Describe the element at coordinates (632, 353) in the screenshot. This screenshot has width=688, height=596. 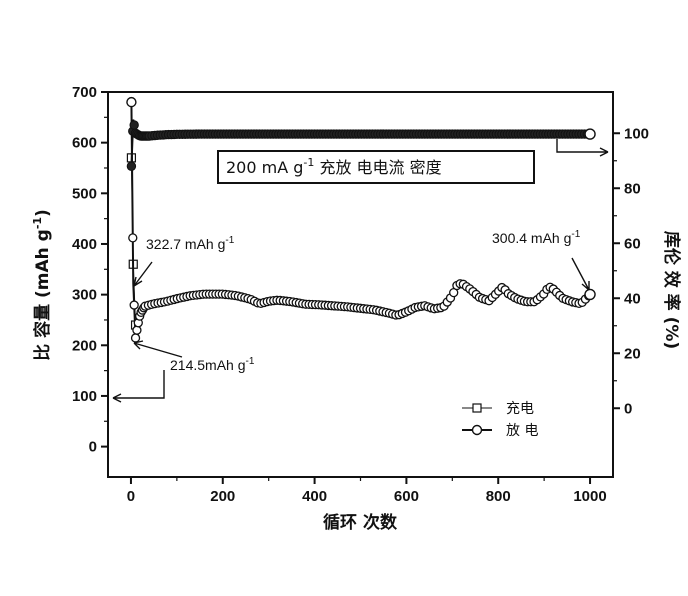
I see `y-right-tick-label: 20` at that location.